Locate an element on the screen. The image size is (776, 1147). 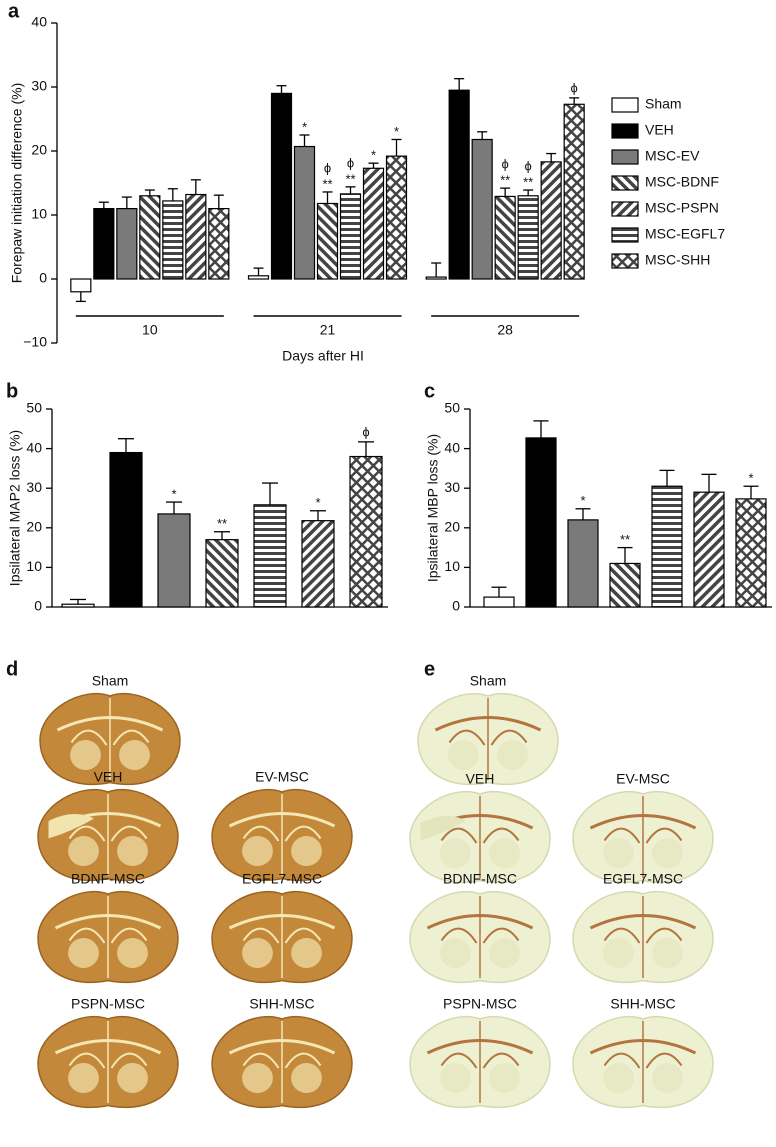
legend-label: MSC-SHH is located at coordinates (677, 260).